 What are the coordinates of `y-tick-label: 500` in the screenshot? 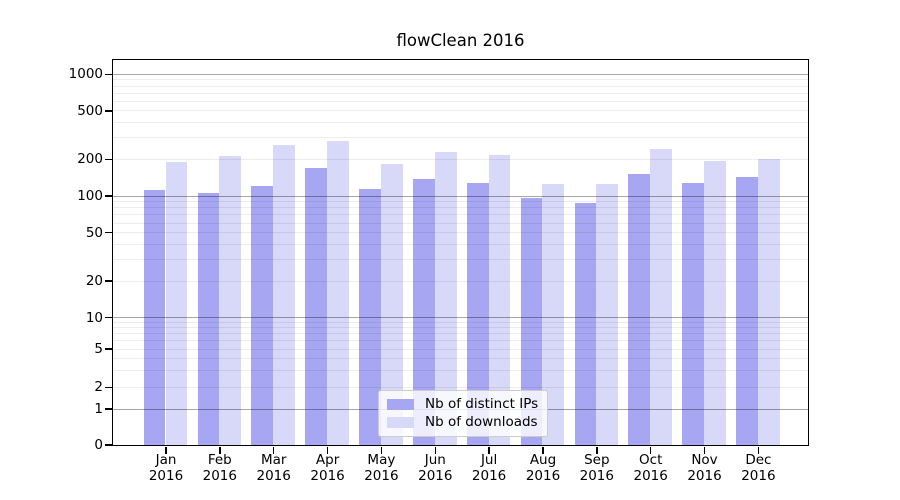 It's located at (90, 110).